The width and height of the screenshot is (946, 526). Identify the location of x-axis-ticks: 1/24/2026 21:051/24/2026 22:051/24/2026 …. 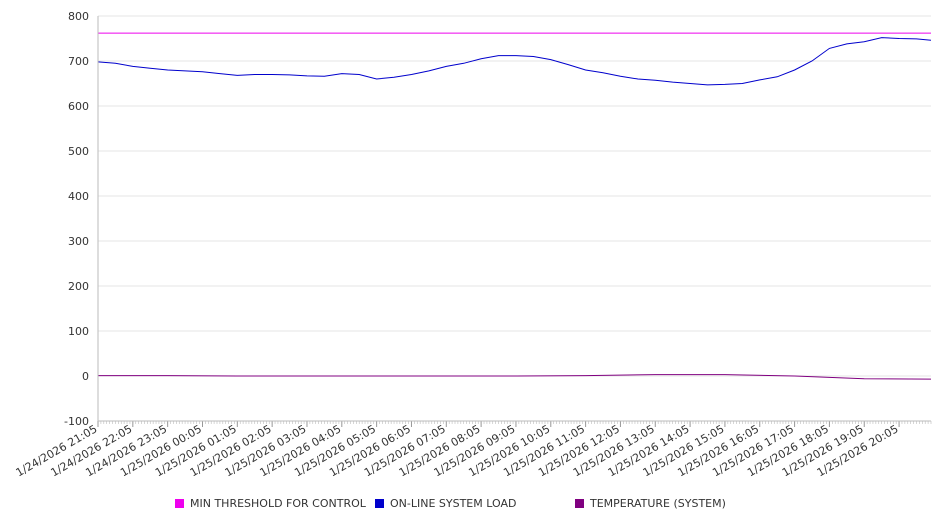
(473, 450).